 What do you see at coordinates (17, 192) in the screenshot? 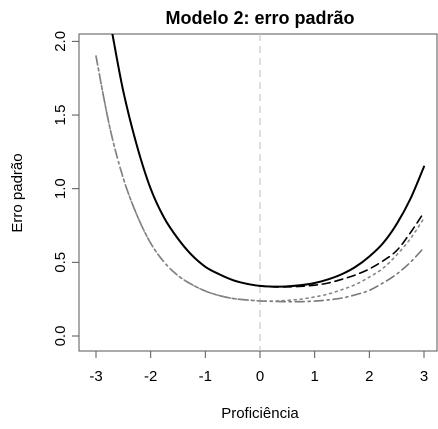
I see `y-axis-label: Erro padrão` at bounding box center [17, 192].